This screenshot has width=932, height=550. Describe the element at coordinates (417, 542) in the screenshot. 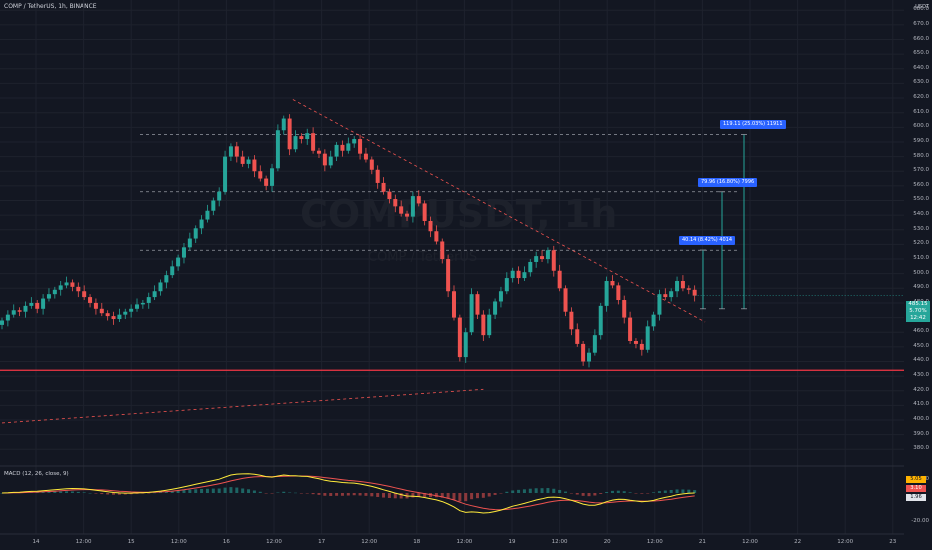

I see `time-tick-label: 18` at that location.